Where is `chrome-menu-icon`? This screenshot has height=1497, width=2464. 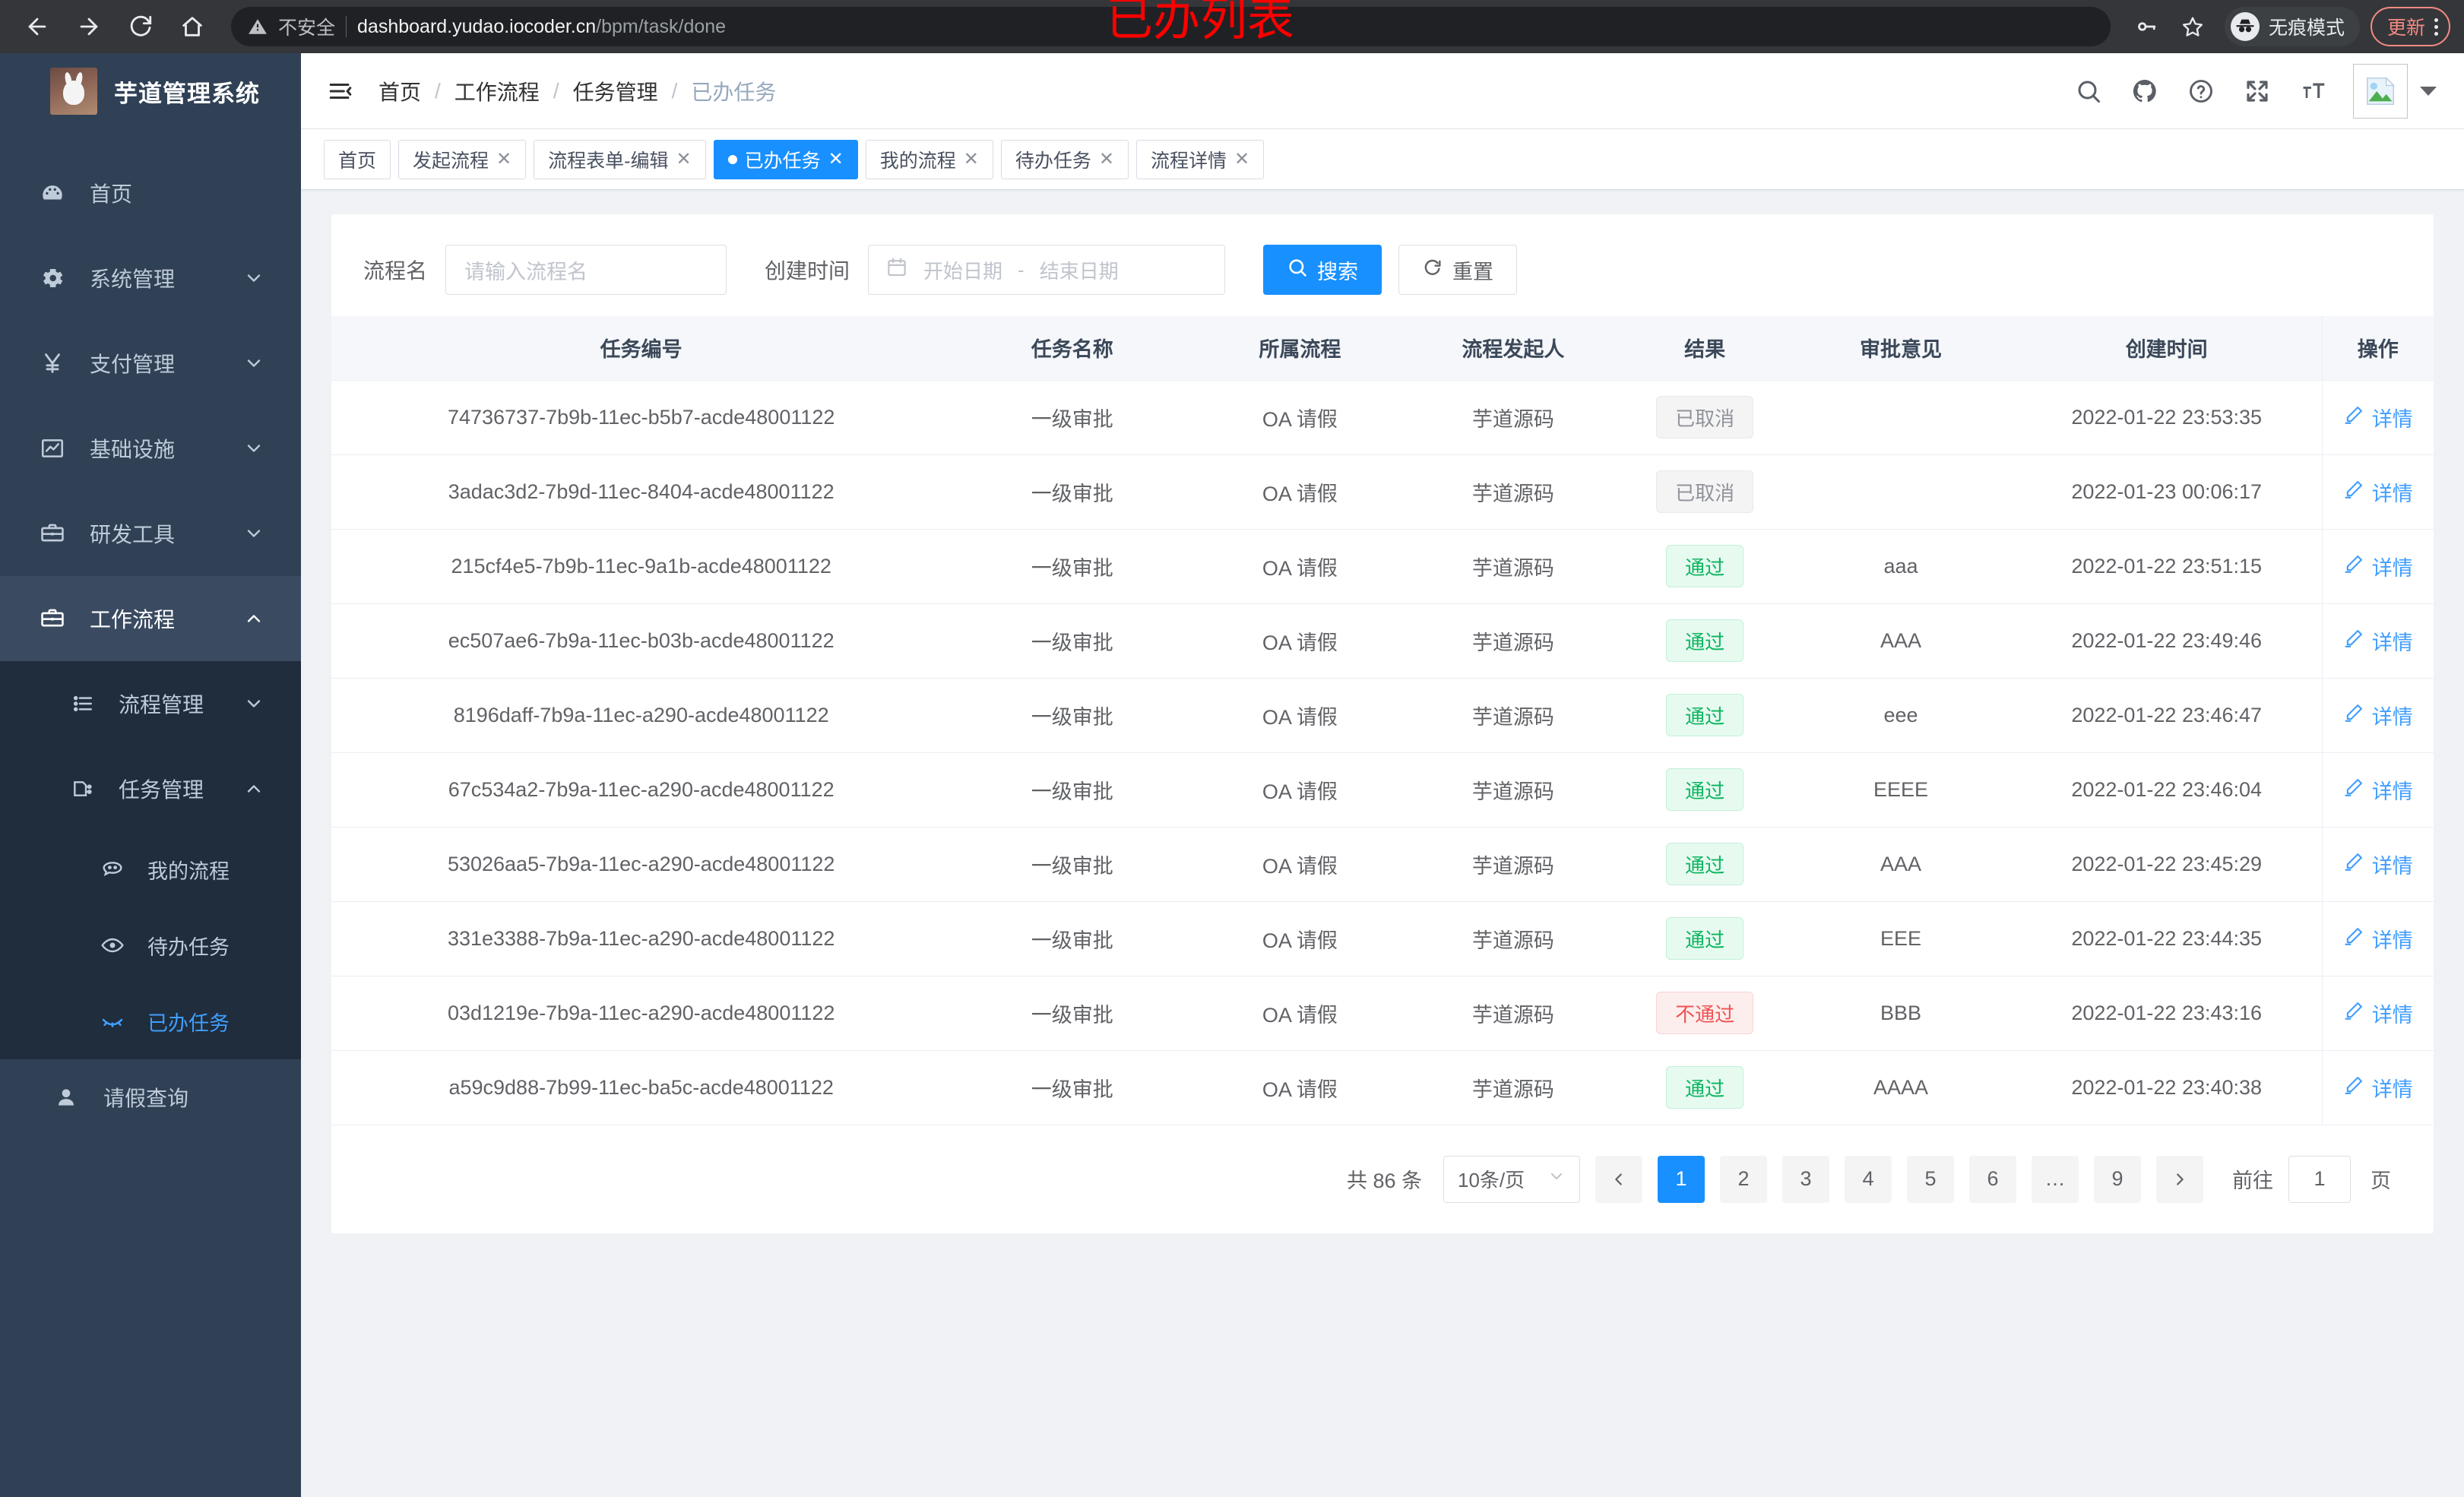 chrome-menu-icon is located at coordinates (2436, 26).